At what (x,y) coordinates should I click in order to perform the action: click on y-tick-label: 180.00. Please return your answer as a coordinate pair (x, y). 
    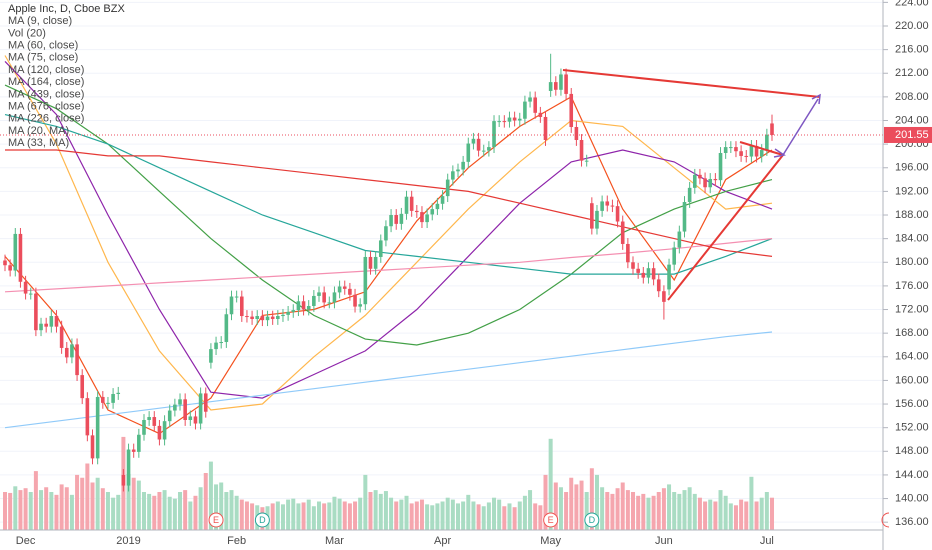
    Looking at the image, I should click on (912, 262).